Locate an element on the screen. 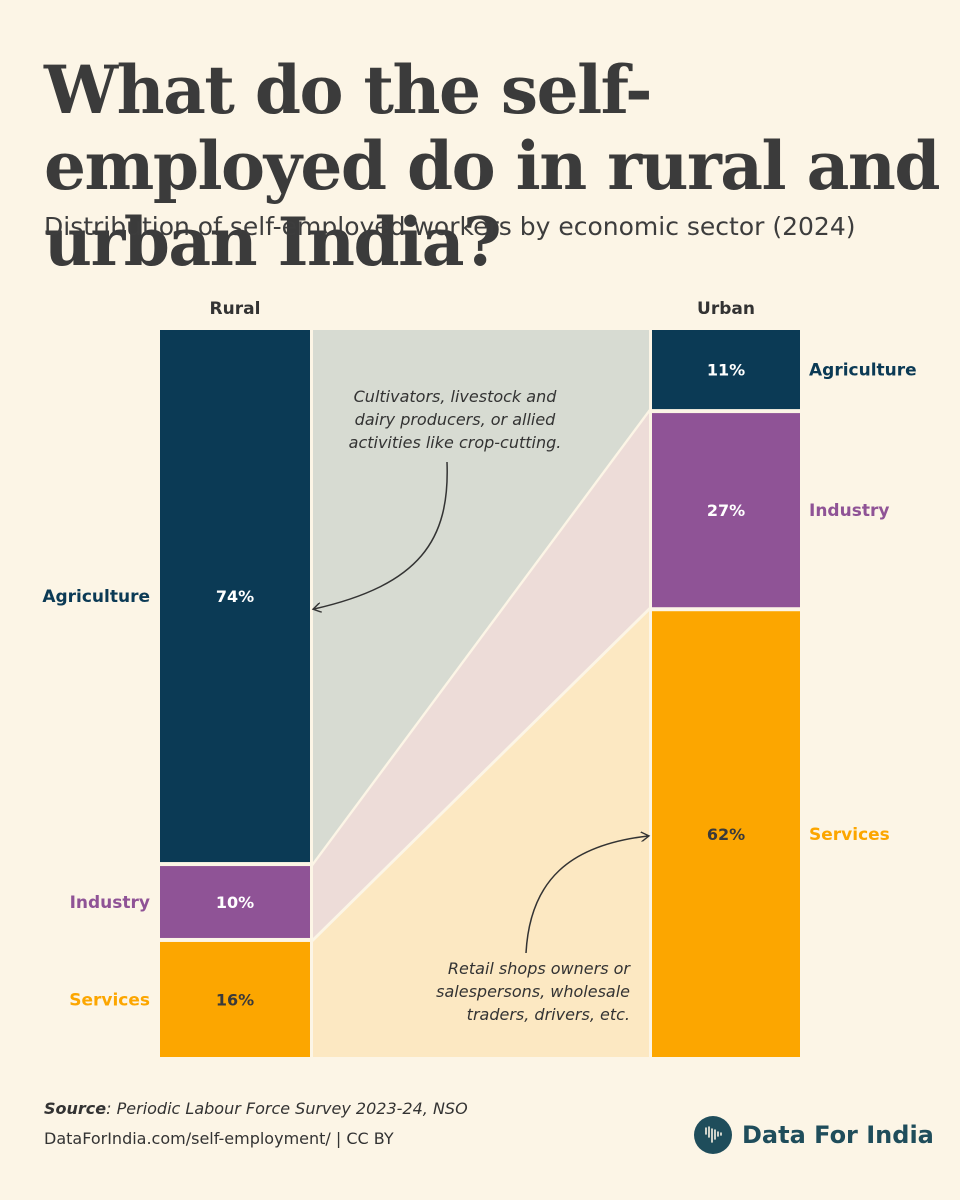 This screenshot has height=1200, width=960. column-header-urban: Urban is located at coordinates (726, 309).